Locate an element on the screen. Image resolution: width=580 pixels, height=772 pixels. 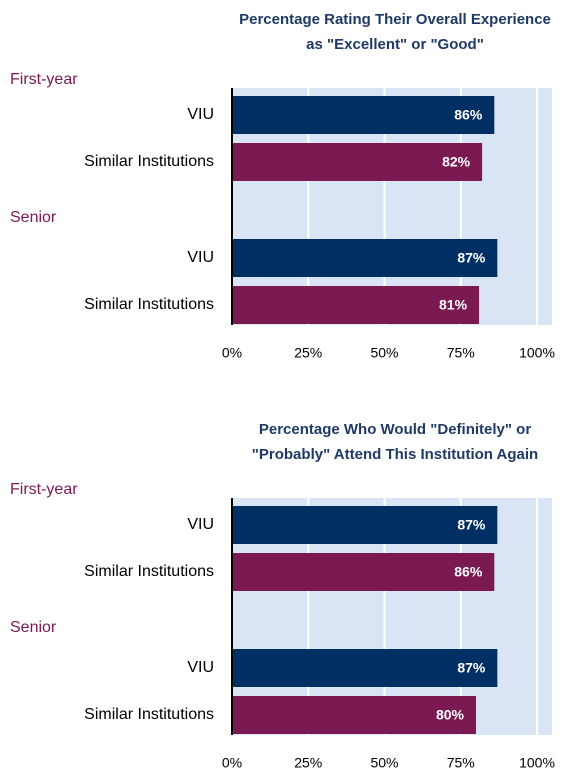
chart-title: as "Excellent" or "Good" is located at coordinates (395, 44).